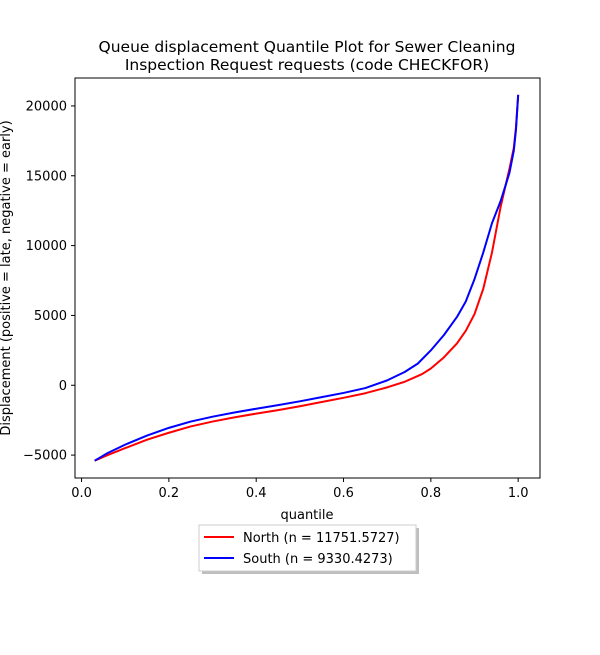  Describe the element at coordinates (431, 493) in the screenshot. I see `x-tick-label: 0.8` at that location.